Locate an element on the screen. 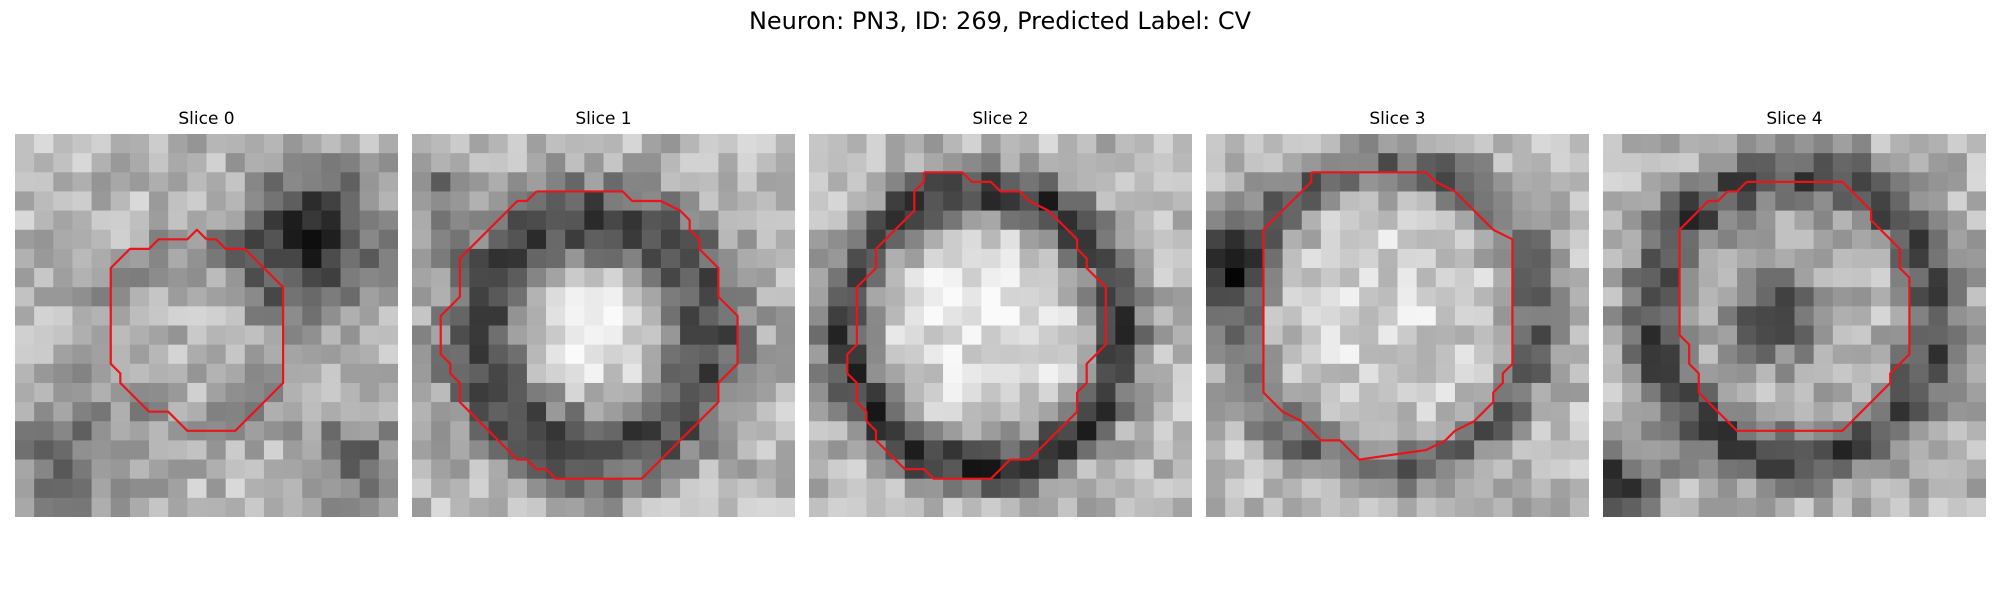 This screenshot has height=600, width=2000. slice-image is located at coordinates (603, 325).